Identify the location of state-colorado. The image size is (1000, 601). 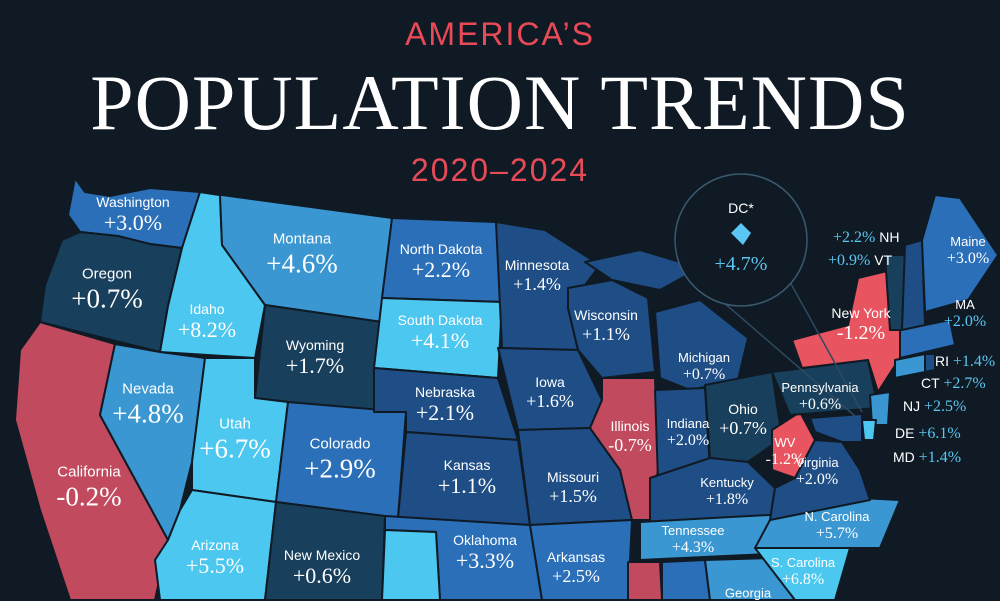
(341, 460).